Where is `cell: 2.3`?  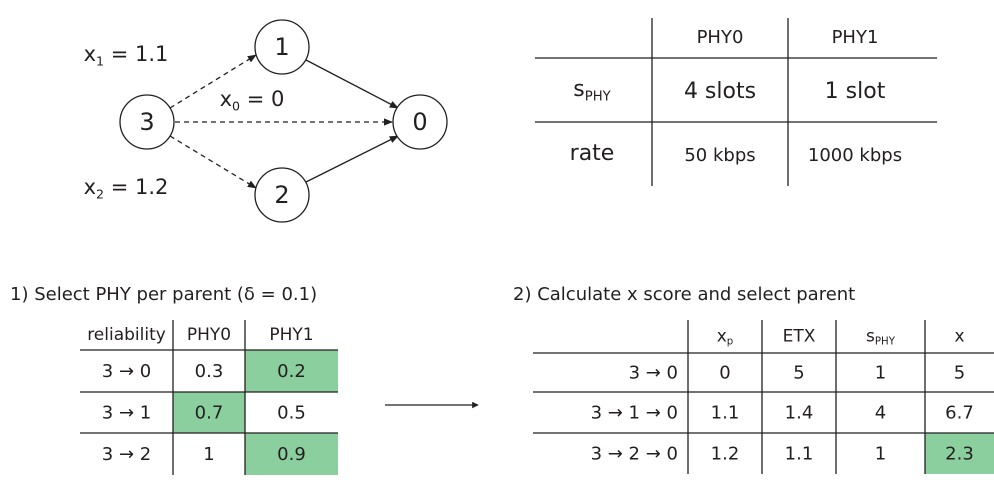 cell: 2.3 is located at coordinates (959, 454).